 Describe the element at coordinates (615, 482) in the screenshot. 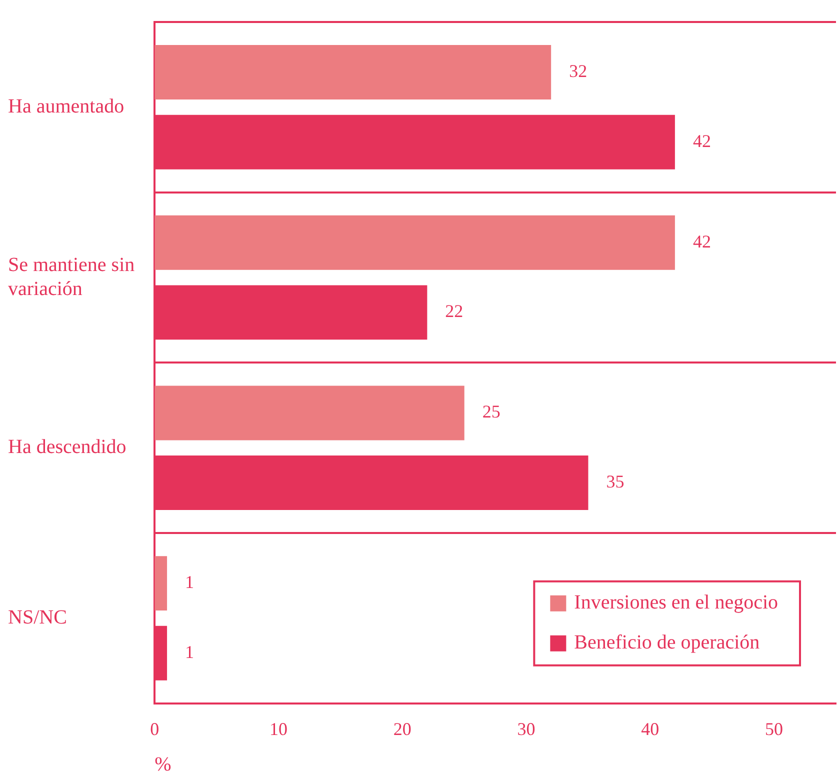

I see `data-label: 35` at that location.